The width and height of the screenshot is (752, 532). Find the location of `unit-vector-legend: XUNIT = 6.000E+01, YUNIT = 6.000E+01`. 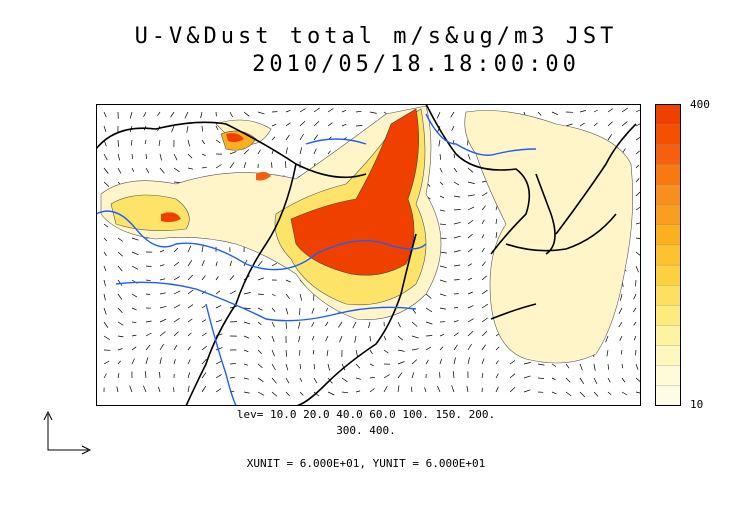

unit-vector-legend: XUNIT = 6.000E+01, YUNIT = 6.000E+01 is located at coordinates (366, 463).